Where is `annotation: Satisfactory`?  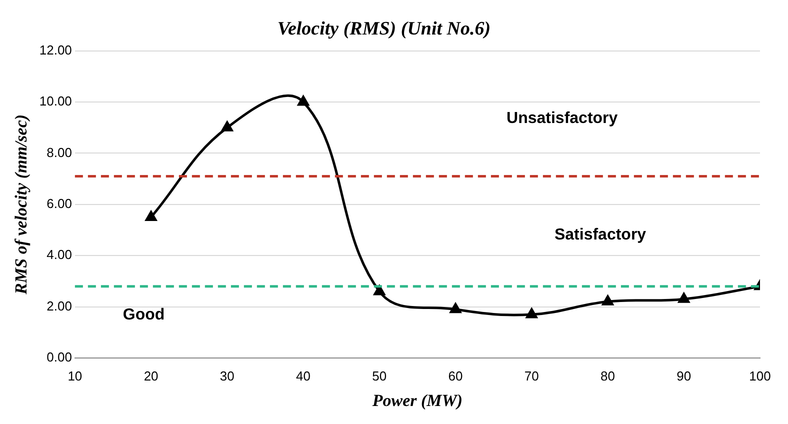
annotation: Satisfactory is located at coordinates (600, 235).